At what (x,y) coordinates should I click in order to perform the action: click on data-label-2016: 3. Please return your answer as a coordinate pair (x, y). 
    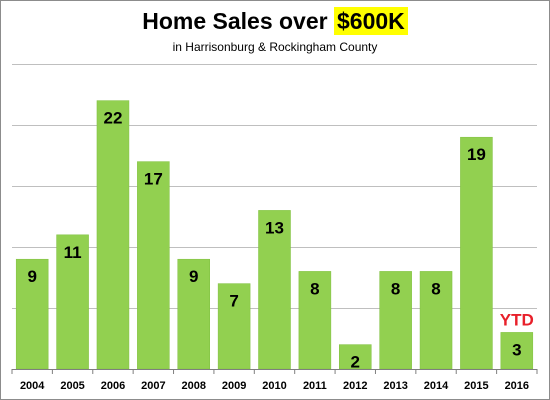
    Looking at the image, I should click on (516, 349).